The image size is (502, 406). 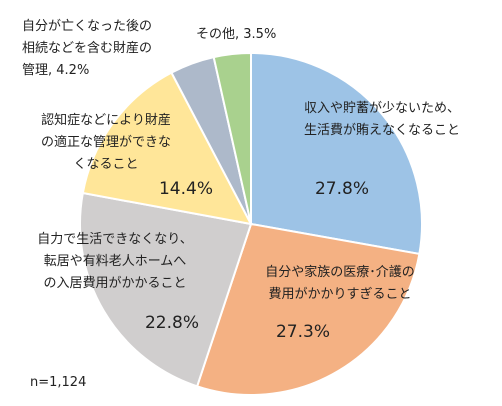 I want to click on slice-label-3: 自力で生活できなくなり、転居や有料老人ホームへの入居費用がかかること, so click(x=114, y=261).